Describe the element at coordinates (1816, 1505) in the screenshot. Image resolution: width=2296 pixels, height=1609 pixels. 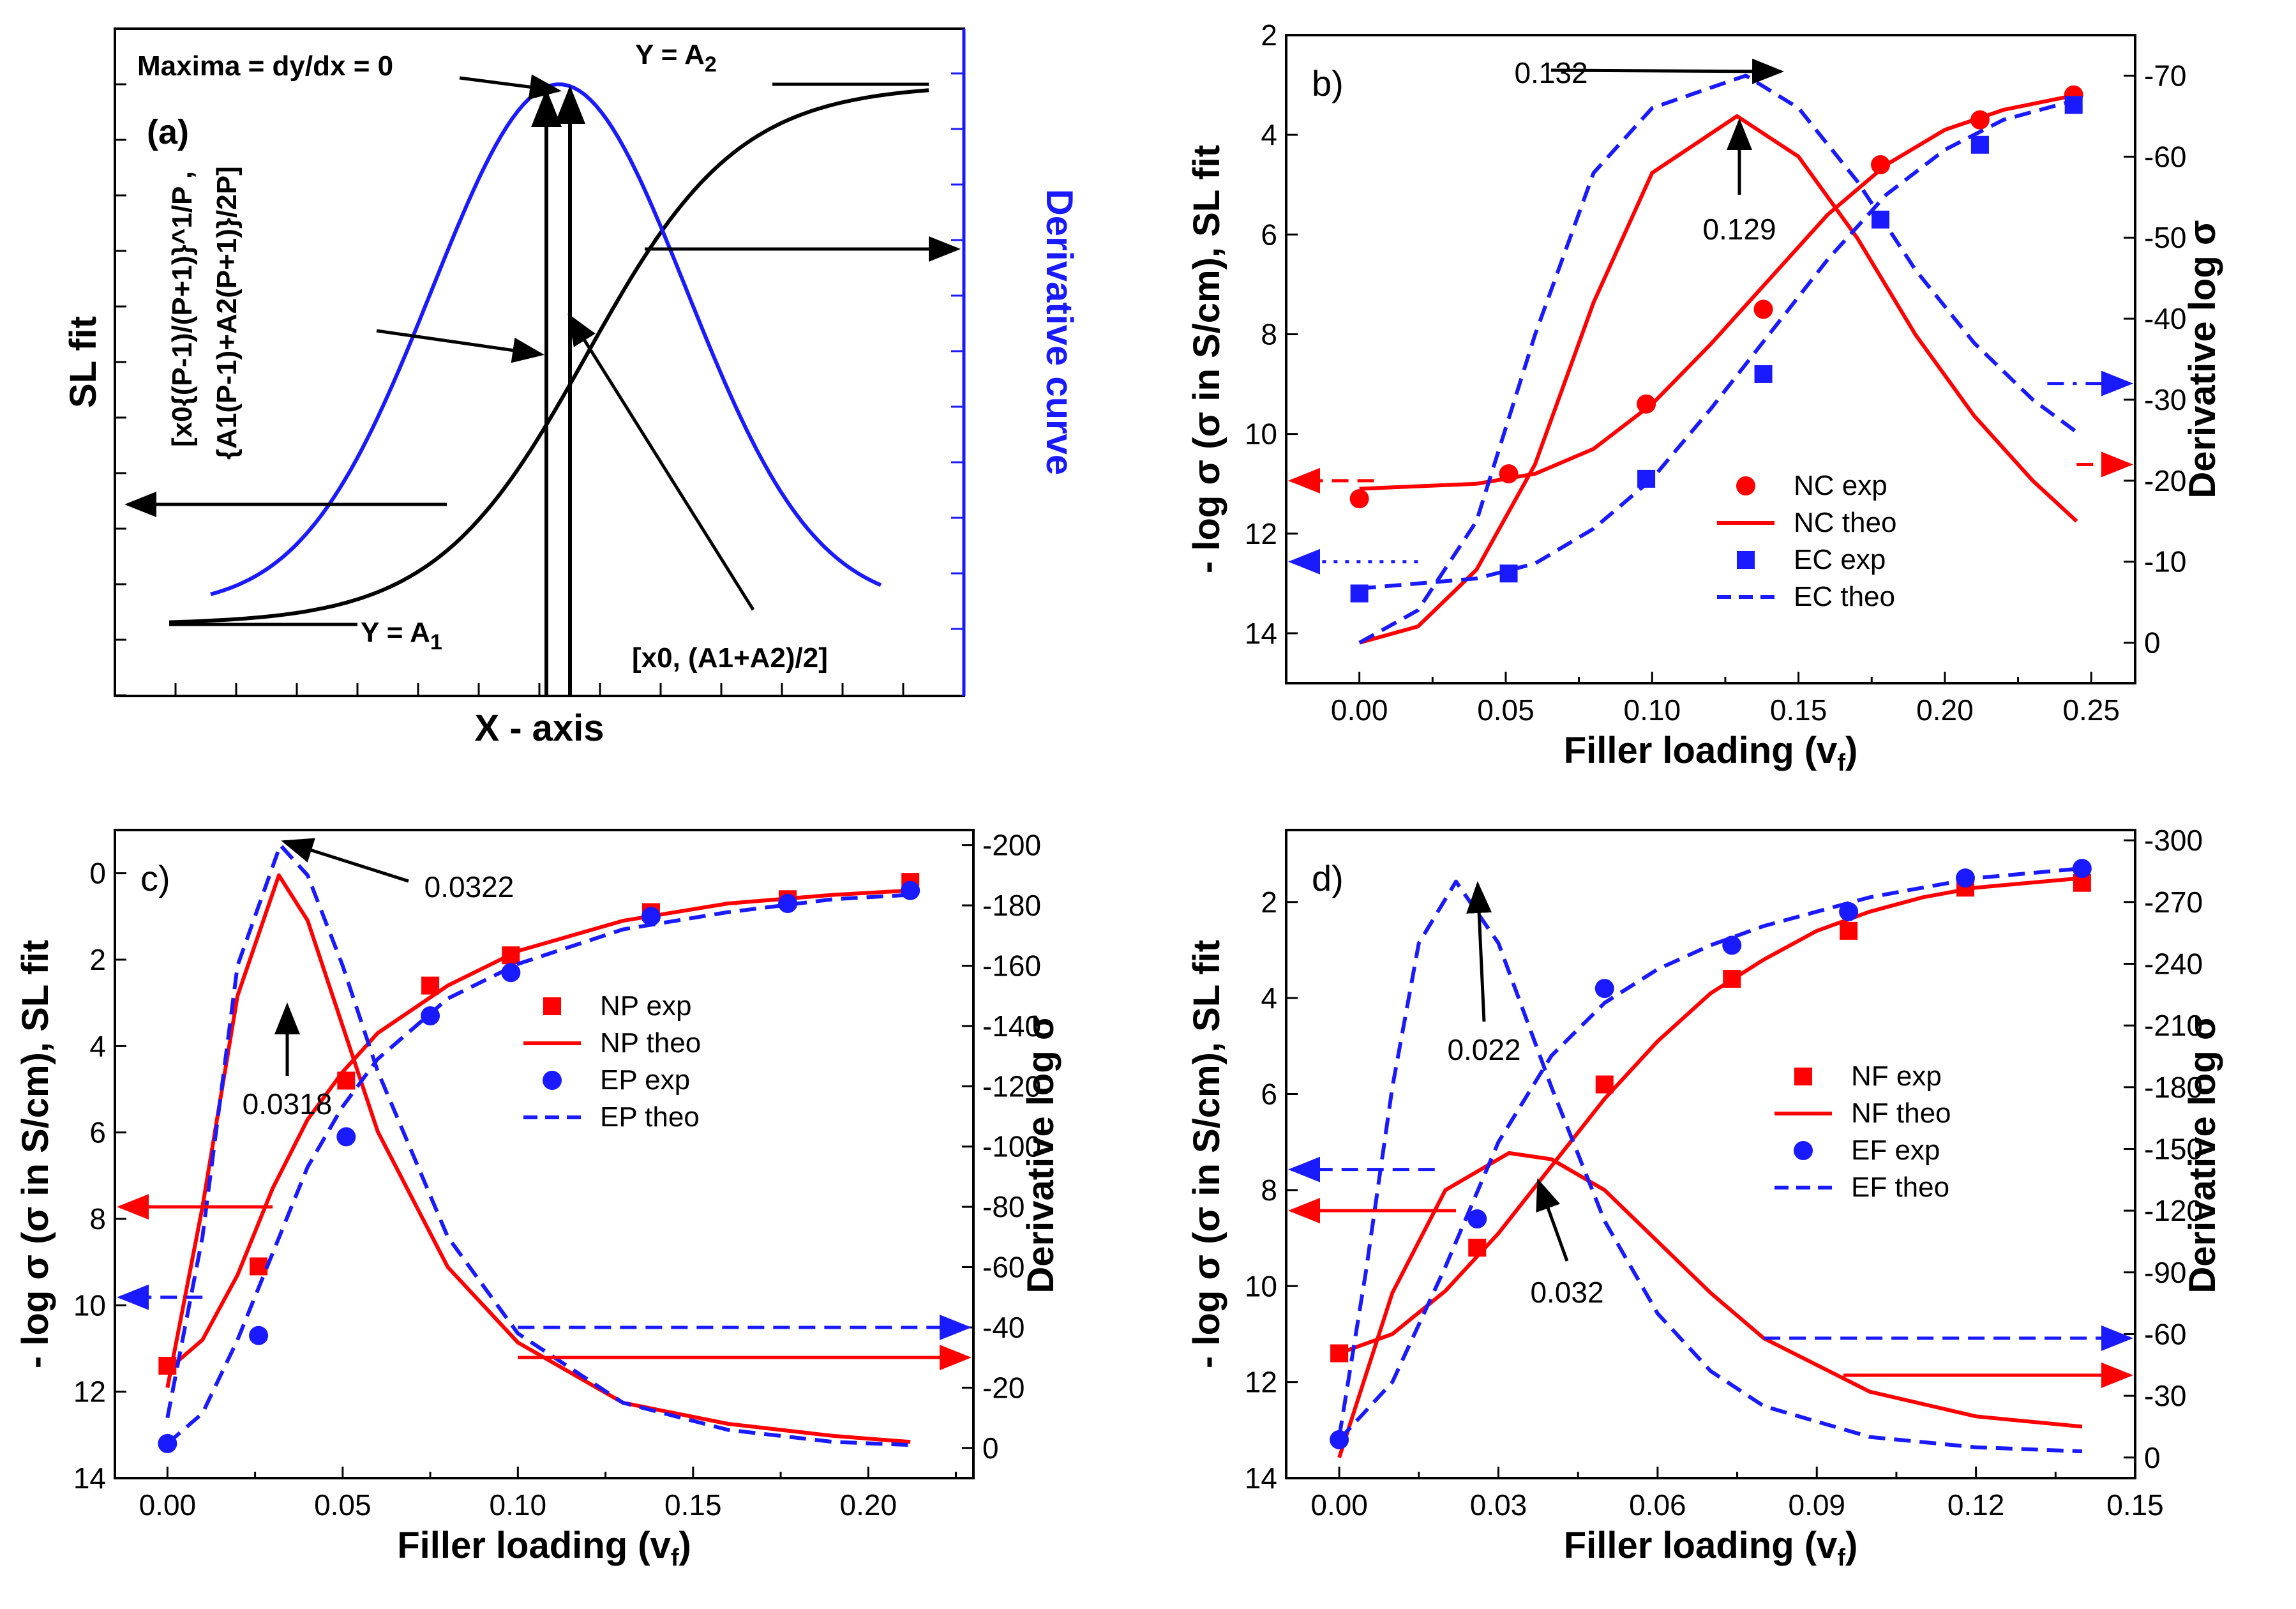
I see `x-tick-label: 0.09` at that location.